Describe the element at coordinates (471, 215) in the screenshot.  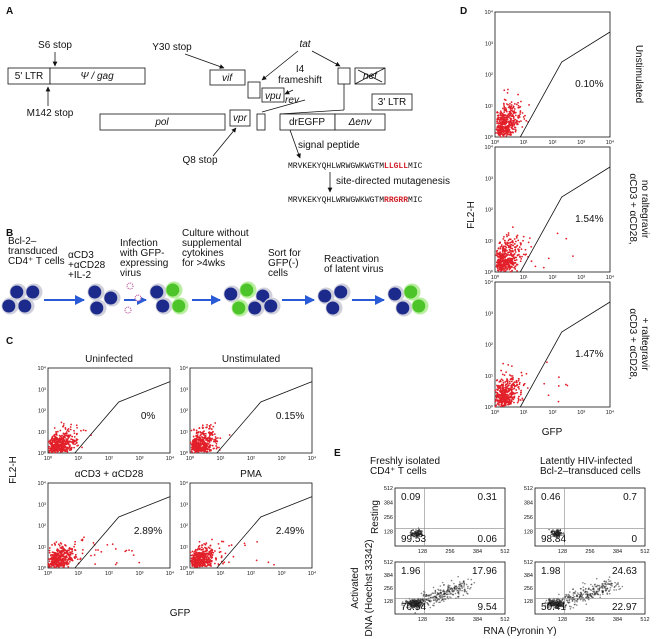
I see `y-axis-label: FL2-H` at that location.